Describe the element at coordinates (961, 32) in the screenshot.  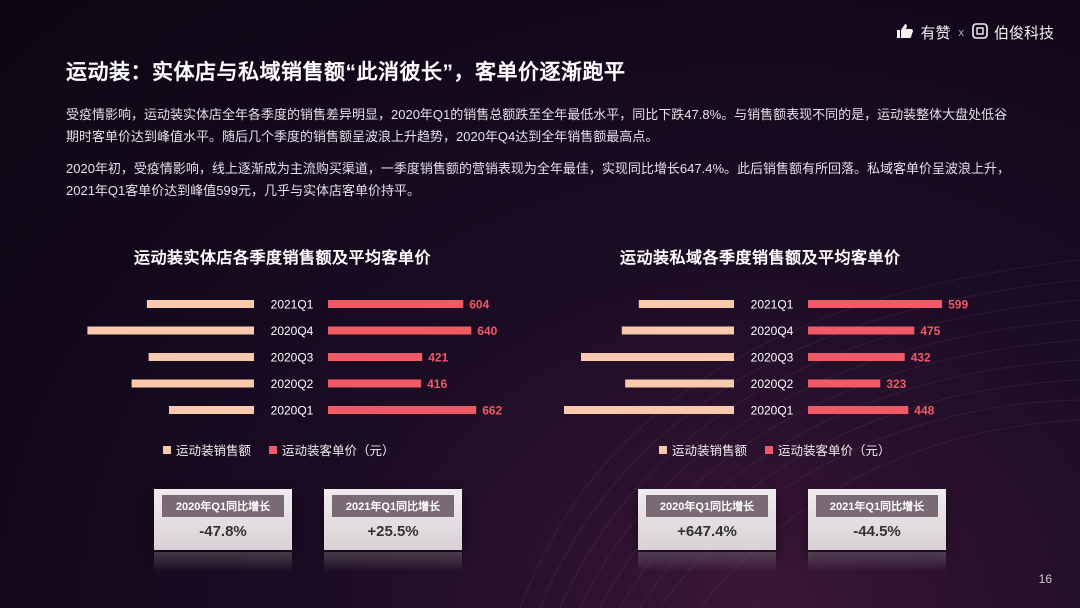
I see `brand-separator: x` at that location.